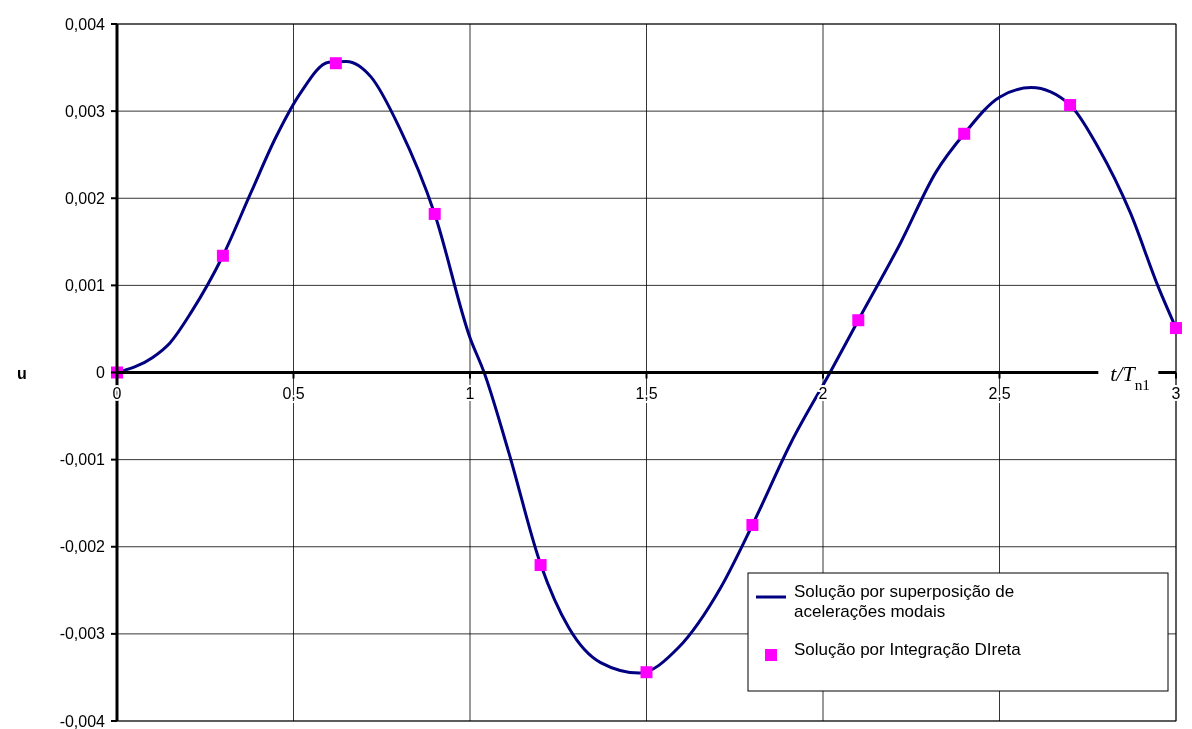 The height and width of the screenshot is (729, 1192). Describe the element at coordinates (82, 634) in the screenshot. I see `y-tick-label: -0,003` at that location.